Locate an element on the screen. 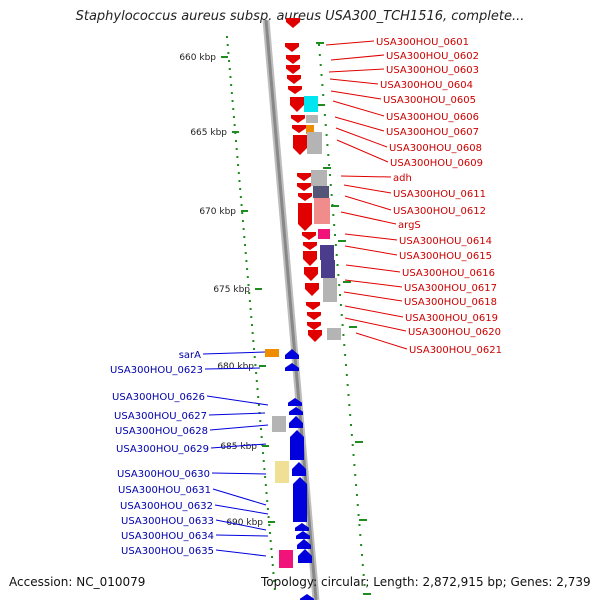 This screenshot has height=600, width=600. forward-gene-label: USA300HOU_0611 is located at coordinates (439, 194).